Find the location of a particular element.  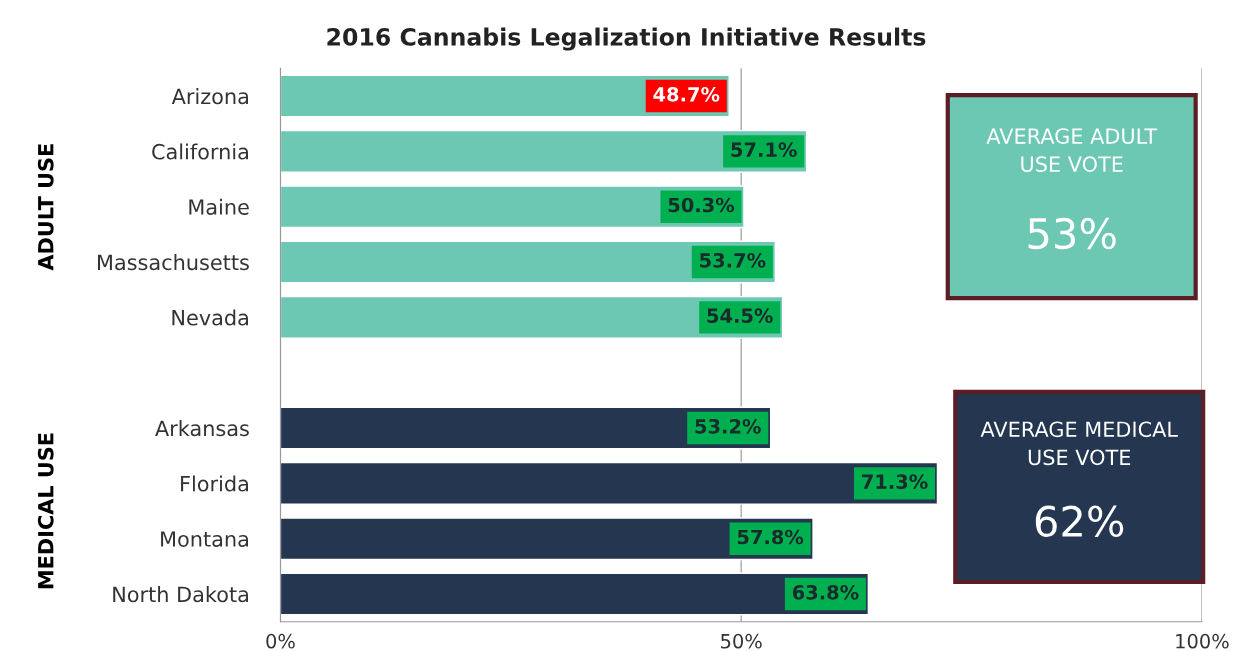

x-tick-label: 0% is located at coordinates (280, 641).